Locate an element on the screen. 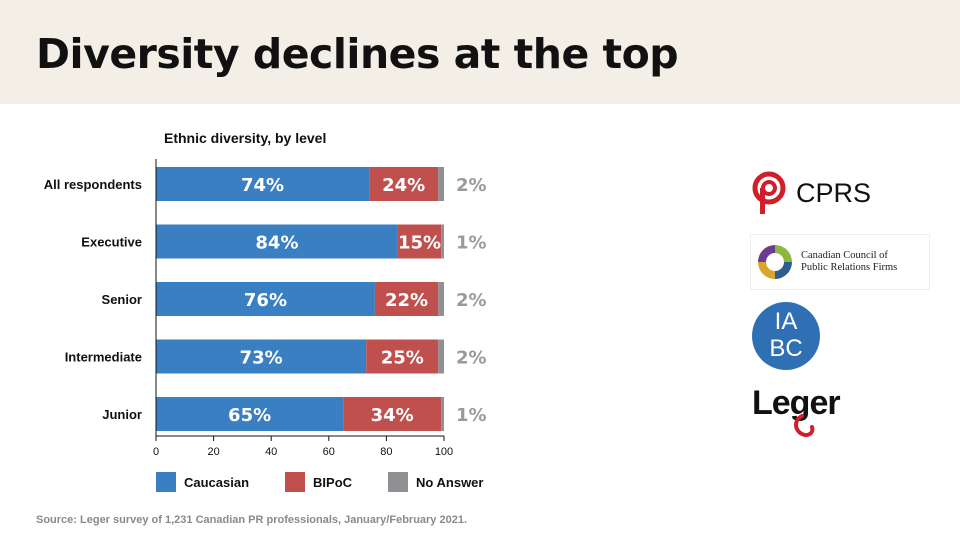 This screenshot has height=540, width=960. x-tick-label-40: 40 is located at coordinates (271, 452).